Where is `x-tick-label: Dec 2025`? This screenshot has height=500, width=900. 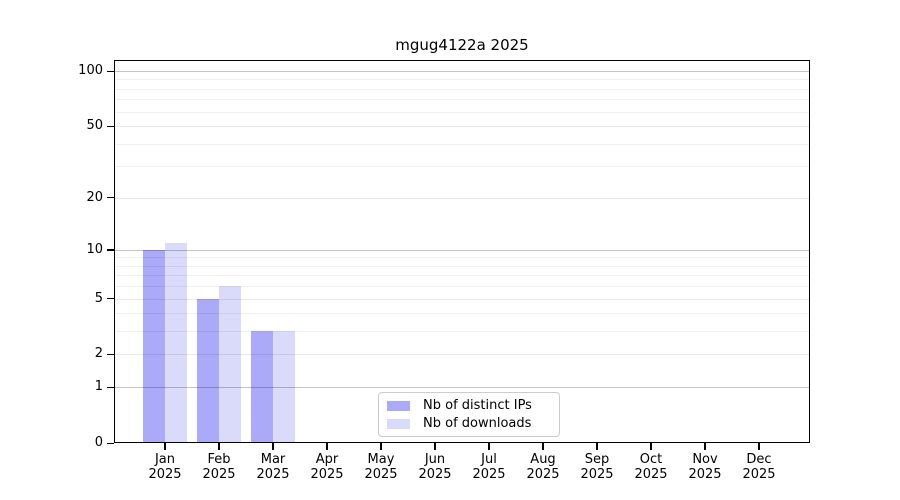 x-tick-label: Dec 2025 is located at coordinates (759, 467).